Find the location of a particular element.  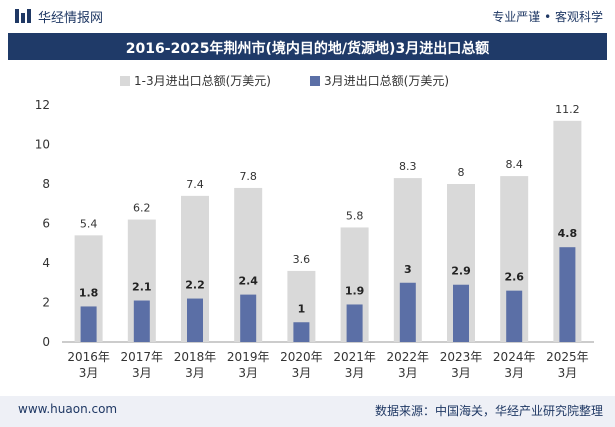

x-tick-label: 2017年 is located at coordinates (142, 357).